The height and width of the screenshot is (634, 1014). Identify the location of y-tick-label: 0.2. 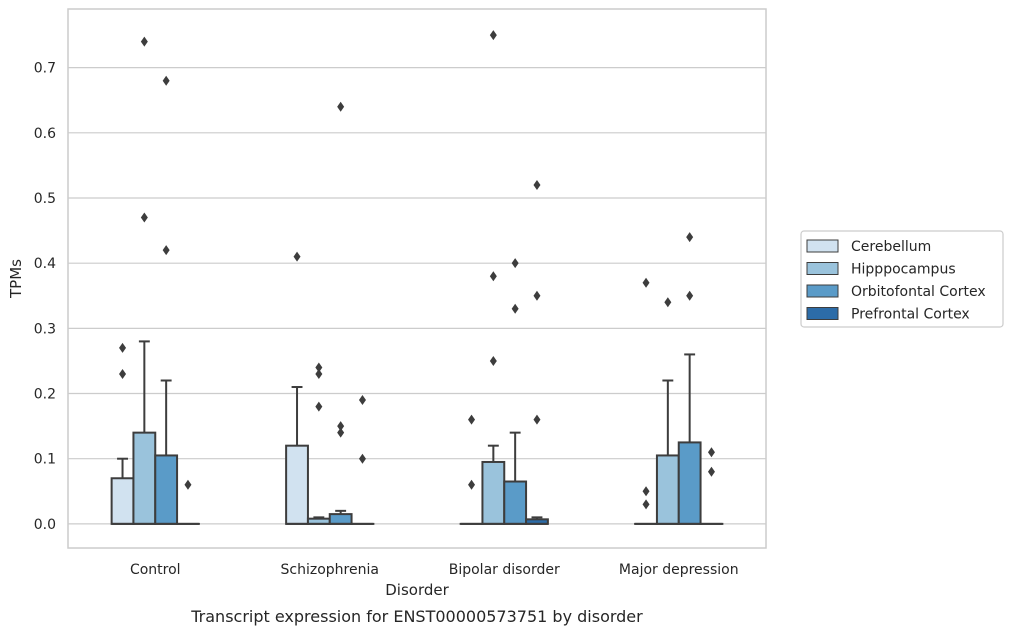
(45, 395).